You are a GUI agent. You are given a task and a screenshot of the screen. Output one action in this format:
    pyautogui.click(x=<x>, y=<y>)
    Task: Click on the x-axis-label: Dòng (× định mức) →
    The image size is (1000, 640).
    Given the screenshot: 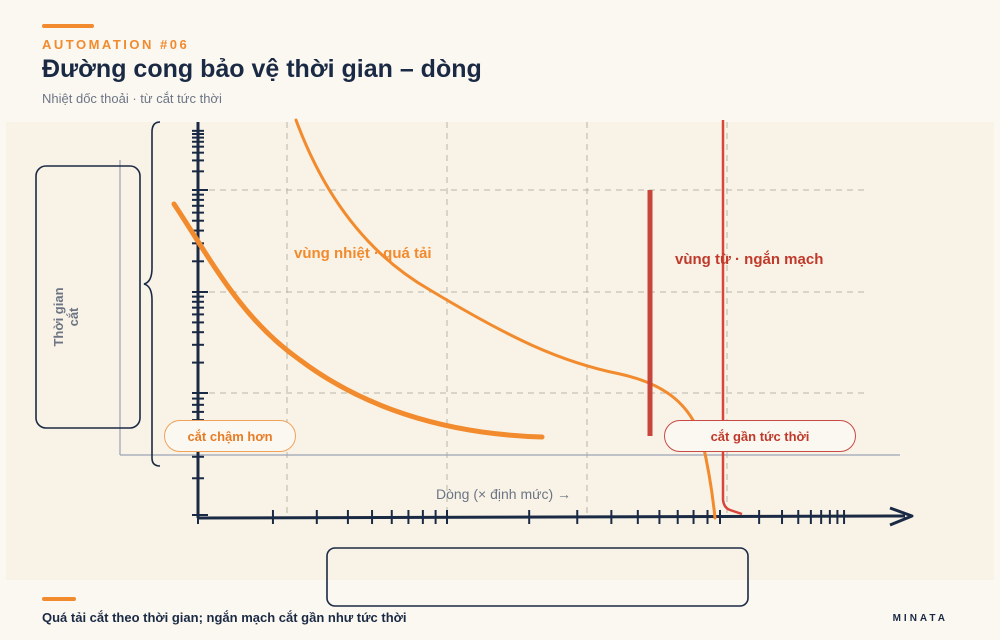 What is the action you would take?
    pyautogui.click(x=504, y=494)
    